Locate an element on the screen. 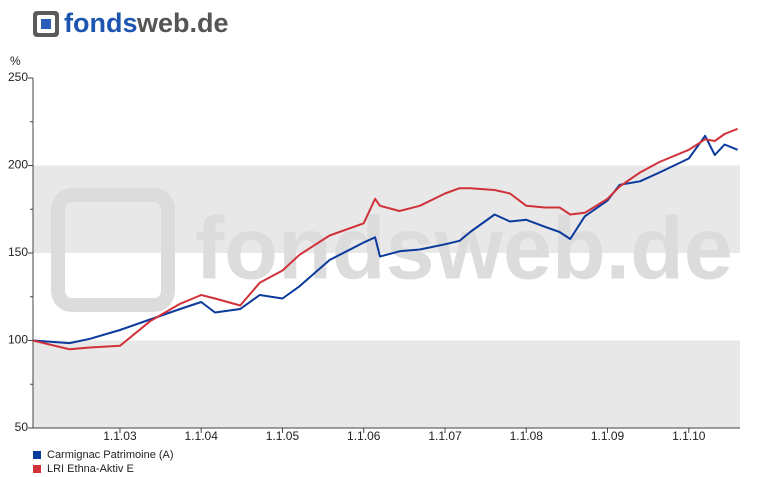 The width and height of the screenshot is (770, 477). x-tick-label: 1.1.03 is located at coordinates (120, 436).